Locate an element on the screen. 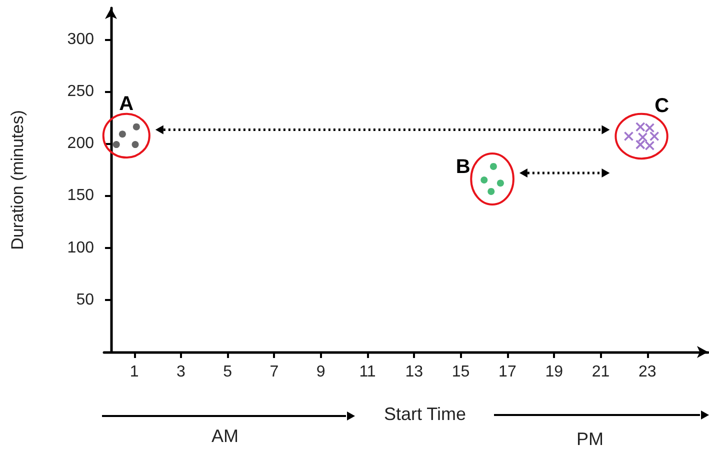  x-axis-title: Start Time is located at coordinates (425, 414).